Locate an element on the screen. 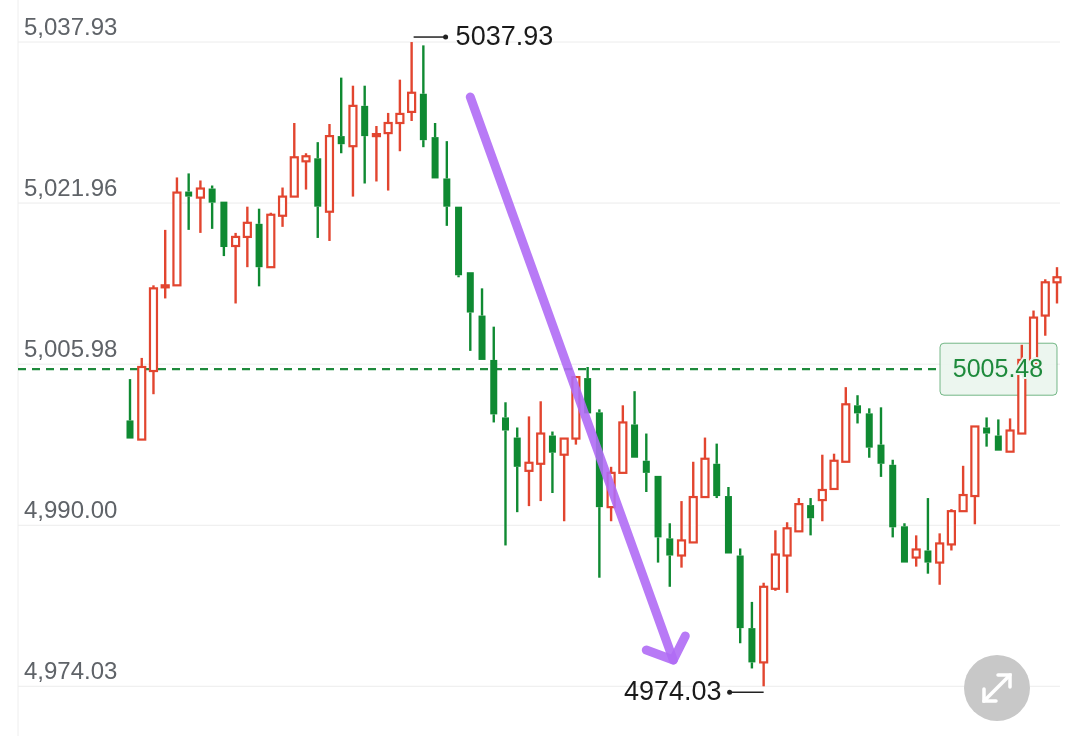 This screenshot has width=1079, height=736. y-tick-label: 4,974.03 is located at coordinates (71, 671).